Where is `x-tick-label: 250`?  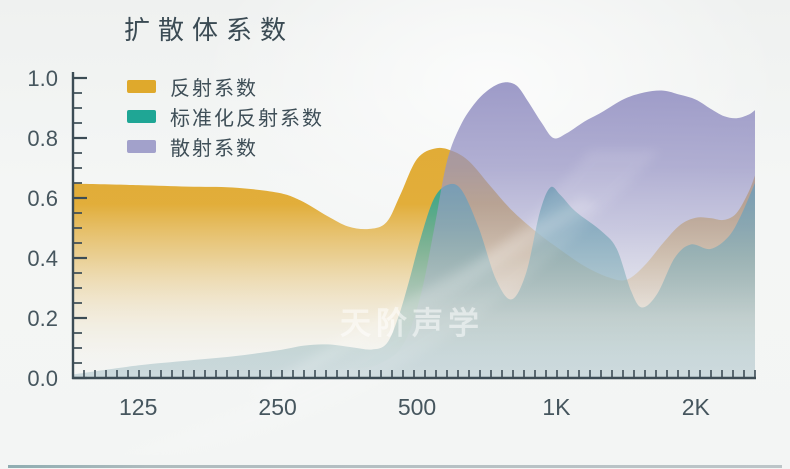 x-tick-label: 250 is located at coordinates (277, 407).